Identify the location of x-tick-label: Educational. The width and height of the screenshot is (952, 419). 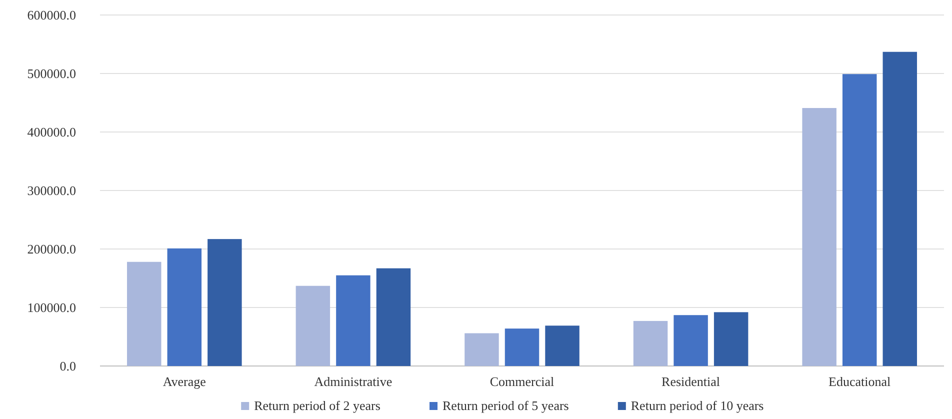
(860, 381).